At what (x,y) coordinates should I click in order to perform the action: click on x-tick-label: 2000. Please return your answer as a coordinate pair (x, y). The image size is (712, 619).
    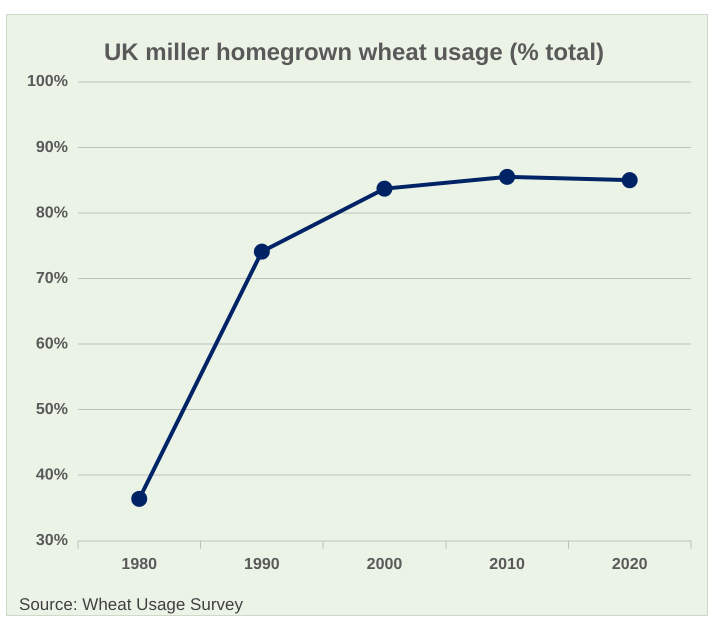
    Looking at the image, I should click on (384, 564).